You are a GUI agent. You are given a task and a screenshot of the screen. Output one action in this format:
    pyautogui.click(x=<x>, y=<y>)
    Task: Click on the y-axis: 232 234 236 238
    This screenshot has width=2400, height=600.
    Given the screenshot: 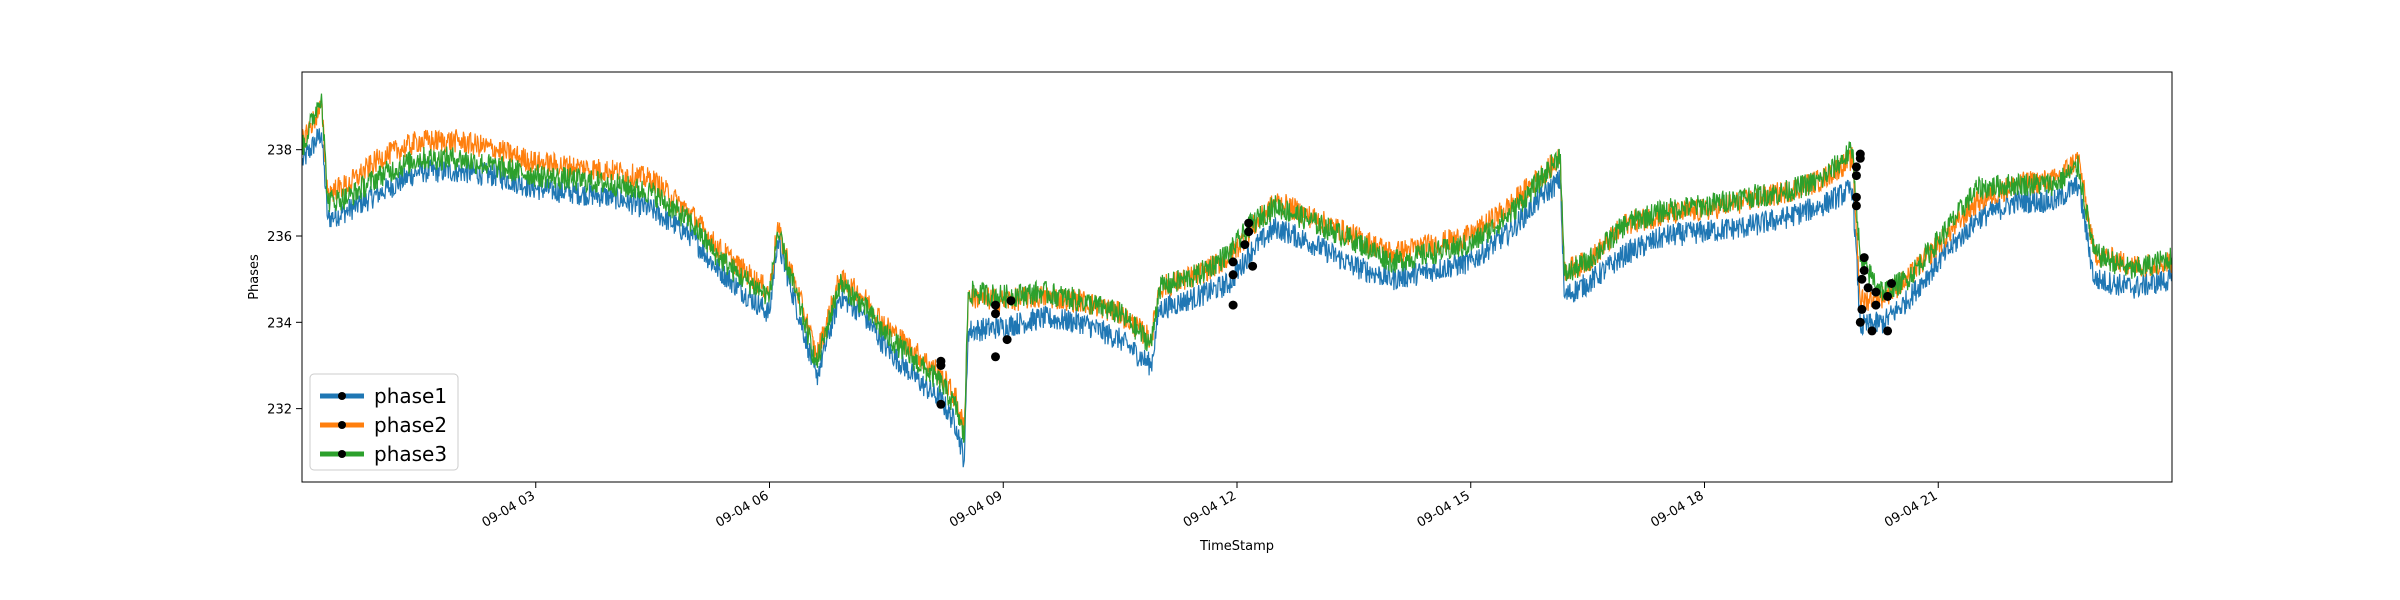 What is the action you would take?
    pyautogui.click(x=284, y=281)
    